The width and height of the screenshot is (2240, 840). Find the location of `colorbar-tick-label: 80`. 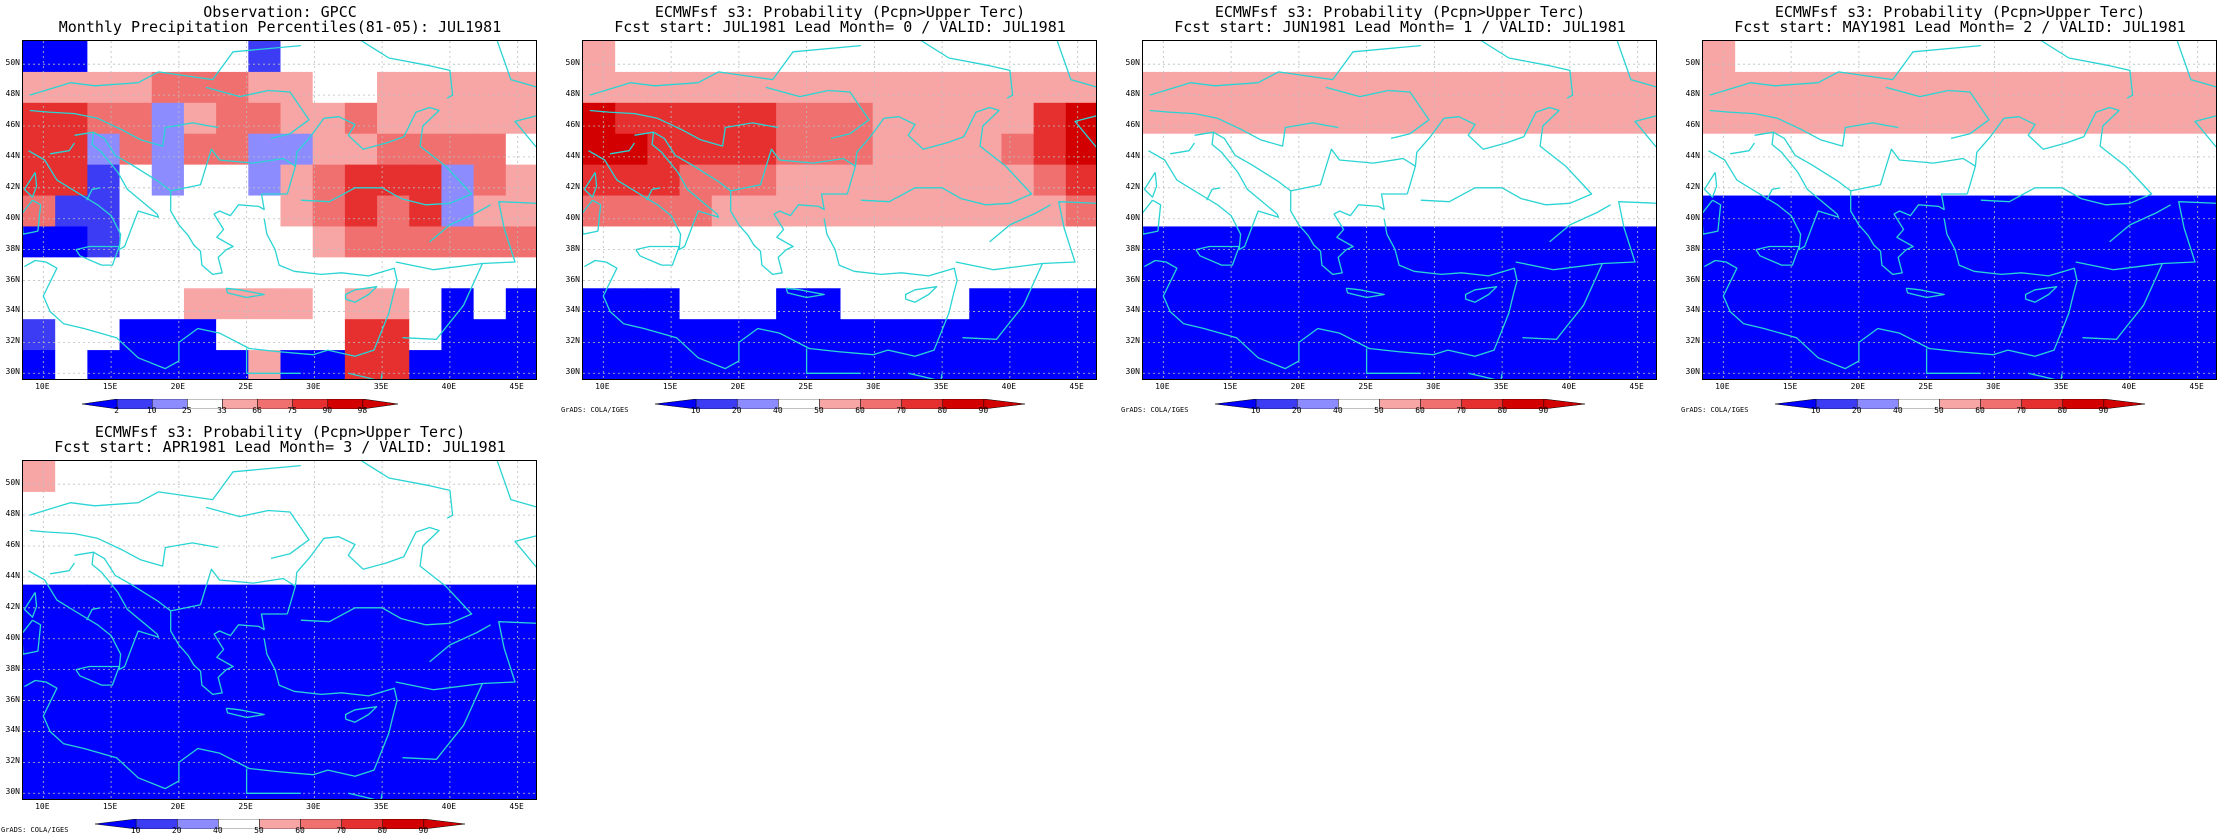

colorbar-tick-label: 80 is located at coordinates (942, 410).